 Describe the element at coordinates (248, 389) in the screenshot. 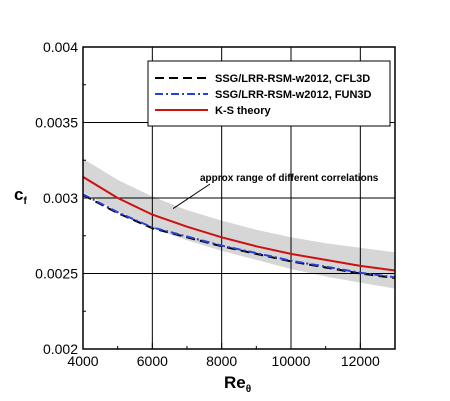

I see `x-axis-title-subscript: θ` at that location.